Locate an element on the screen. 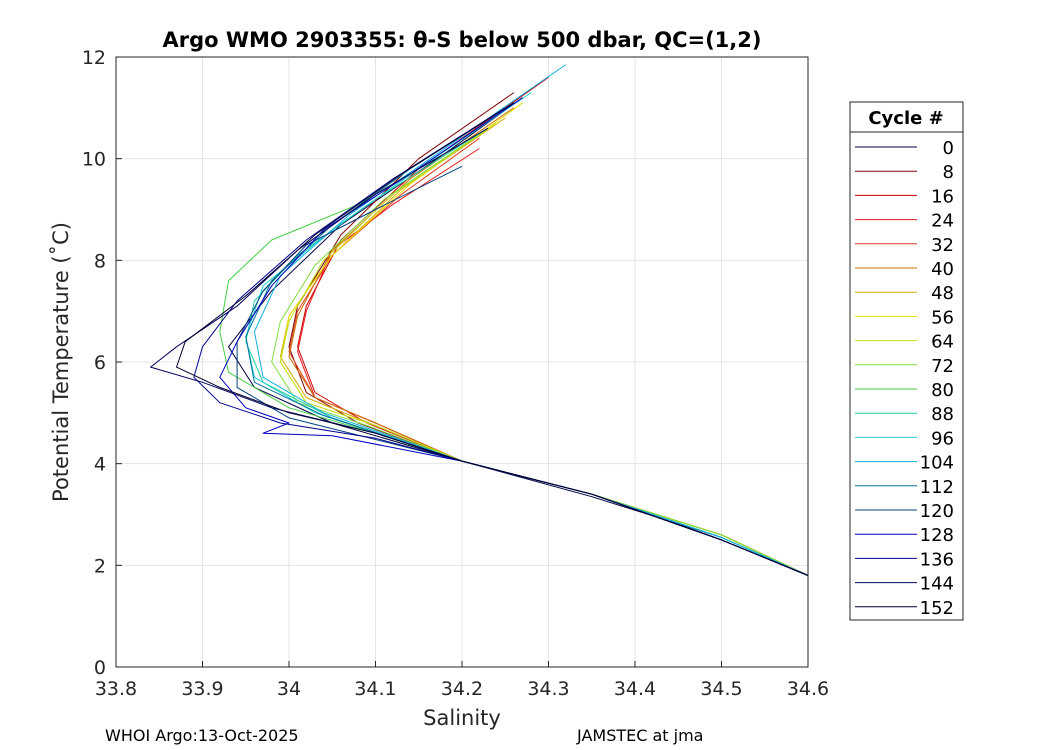 The image size is (1050, 750). y-tick-label: 8 is located at coordinates (100, 261).